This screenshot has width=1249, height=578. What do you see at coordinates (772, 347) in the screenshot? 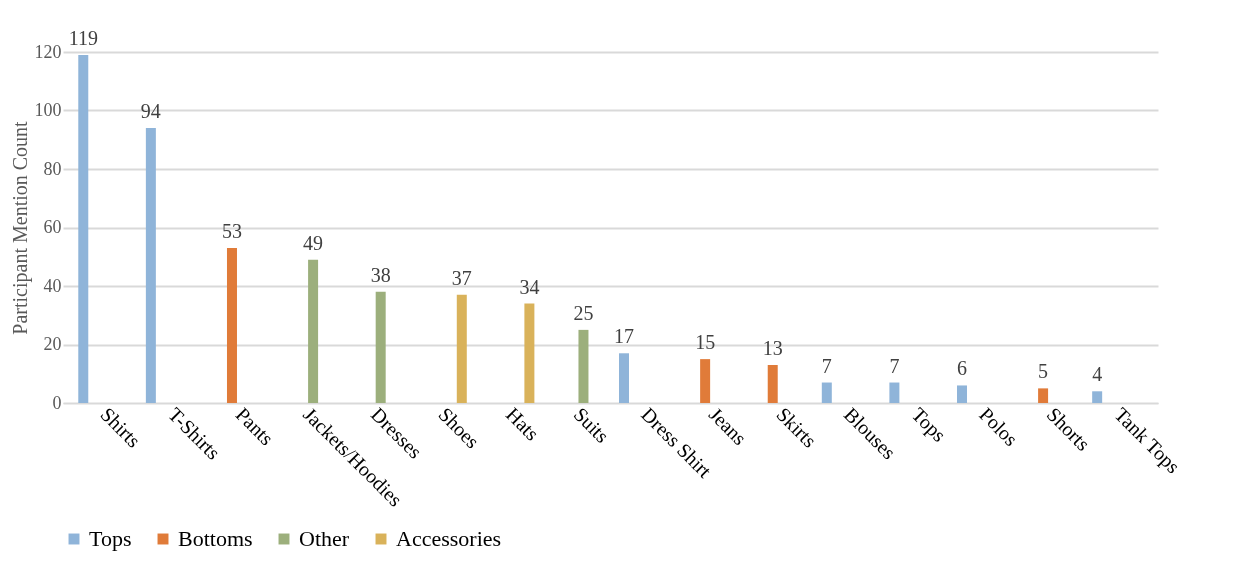
I see `data-label: 13` at bounding box center [772, 347].